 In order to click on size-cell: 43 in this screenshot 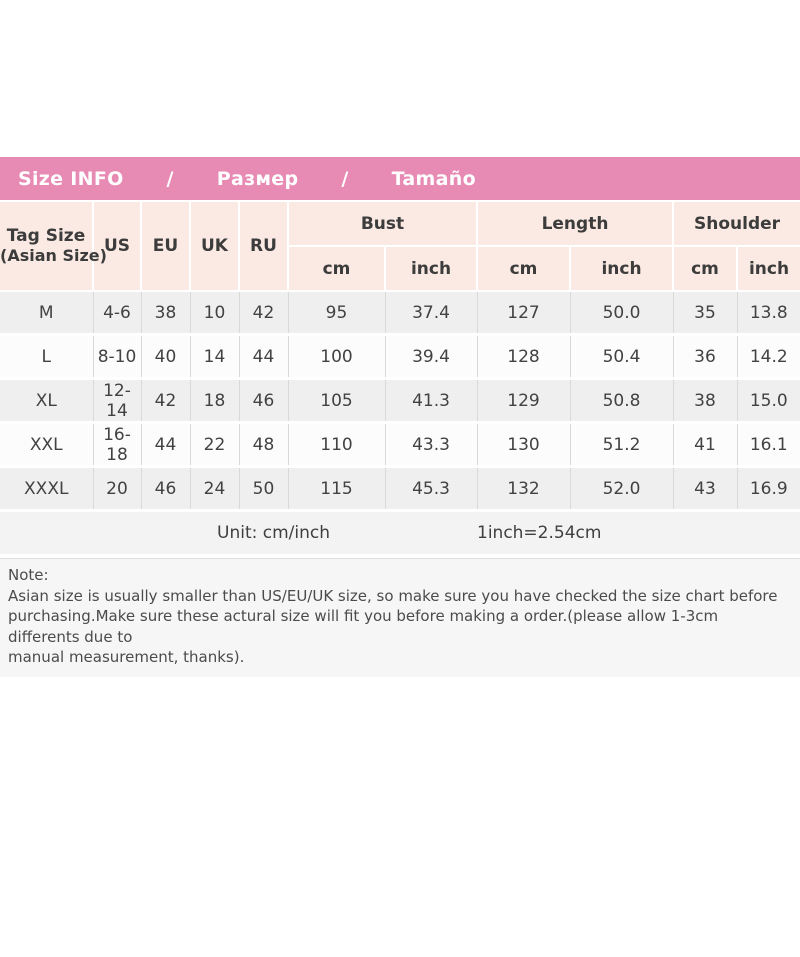, I will do `click(705, 489)`.